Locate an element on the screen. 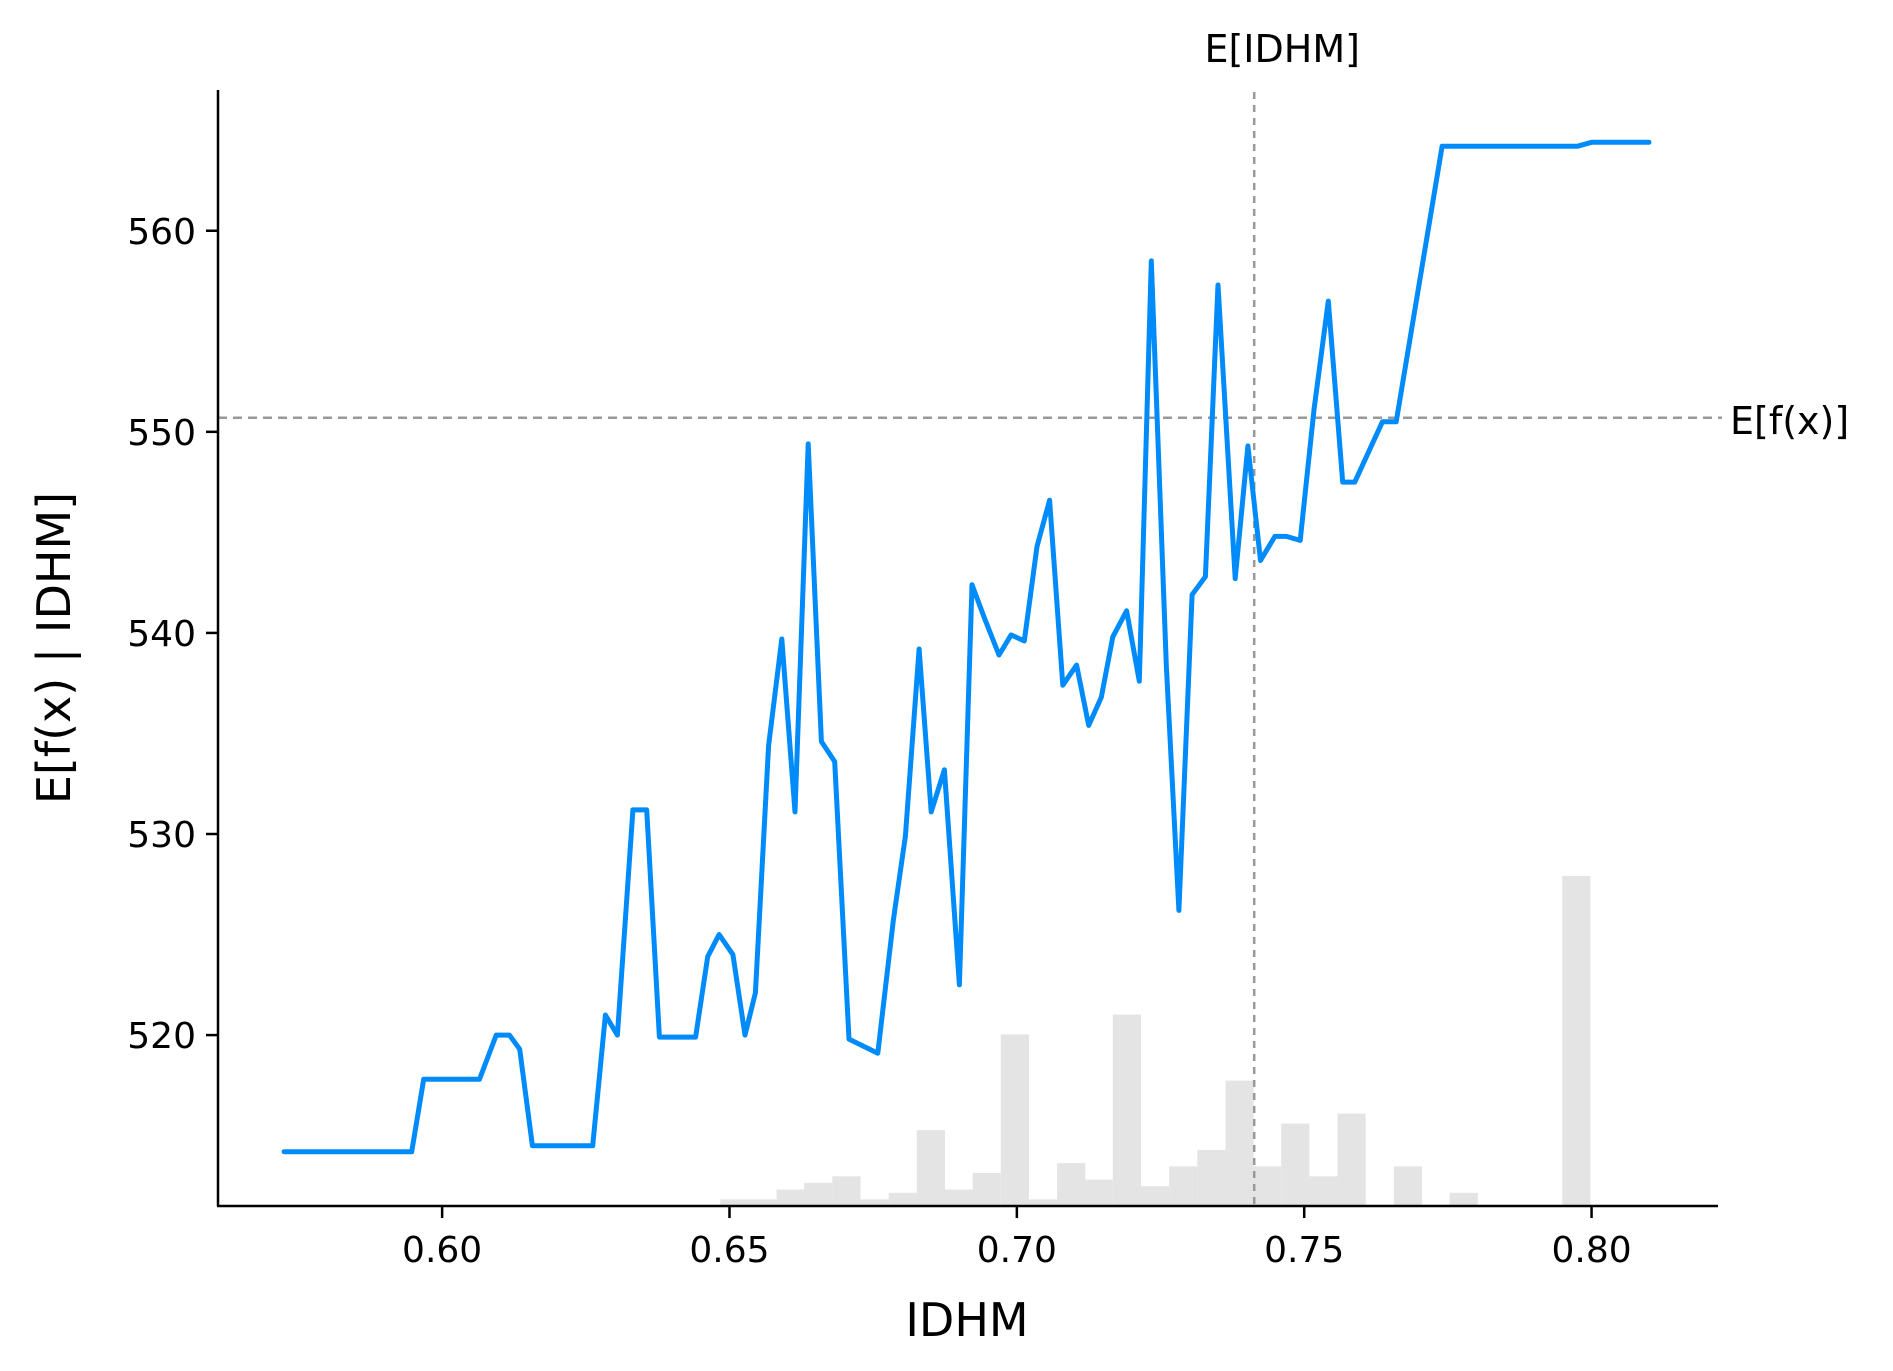 This screenshot has height=1371, width=1893. y-ticks: 520 530 540 550 560 is located at coordinates (172, 634).